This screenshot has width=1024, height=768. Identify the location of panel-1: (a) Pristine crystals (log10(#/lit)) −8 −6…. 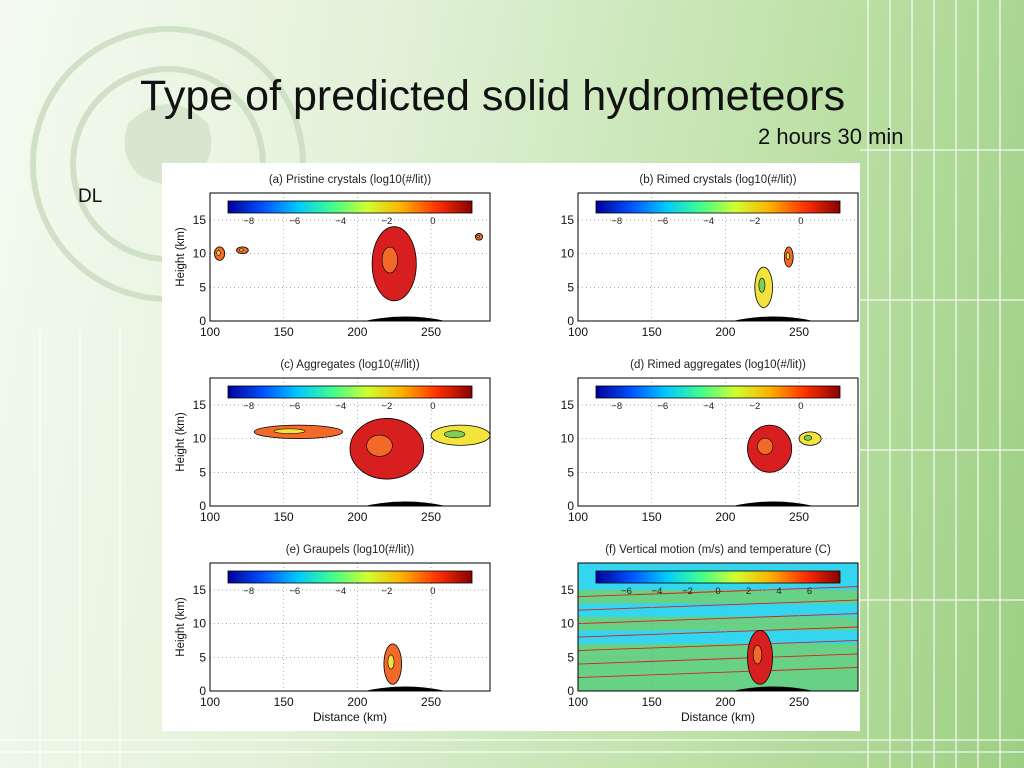
(333, 256).